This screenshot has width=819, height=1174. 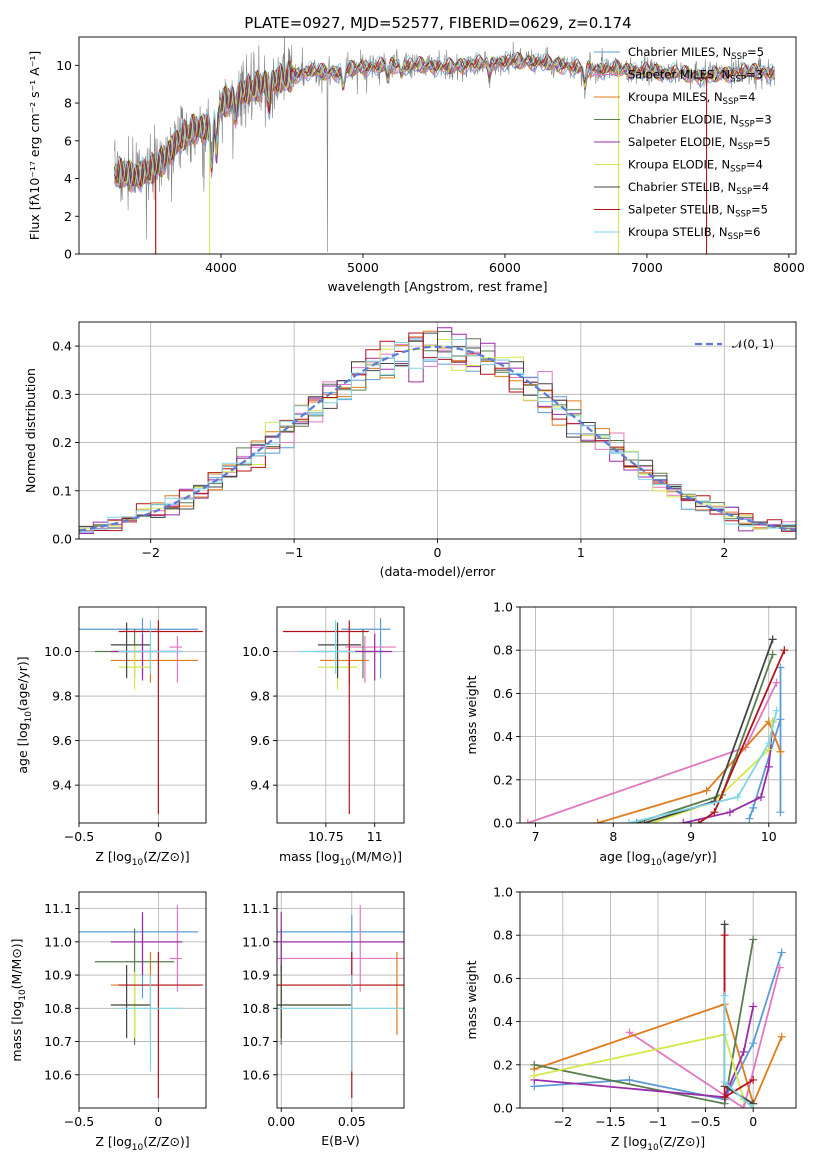 What do you see at coordinates (691, 836) in the screenshot?
I see `x-tick-label: 9` at bounding box center [691, 836].